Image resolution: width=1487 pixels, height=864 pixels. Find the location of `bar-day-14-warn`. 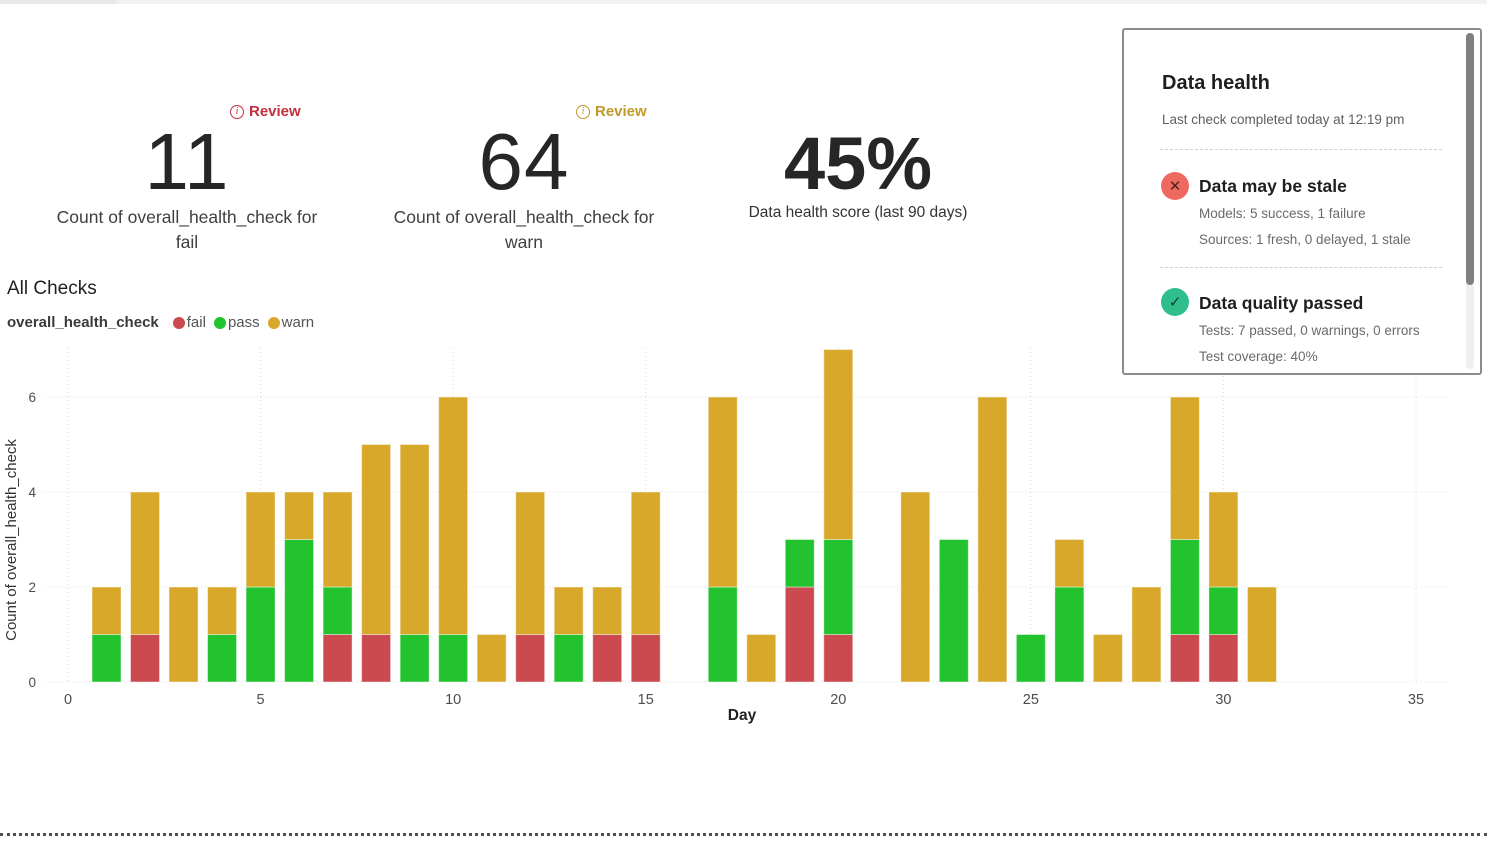

bar-day-14-warn is located at coordinates (607, 610).